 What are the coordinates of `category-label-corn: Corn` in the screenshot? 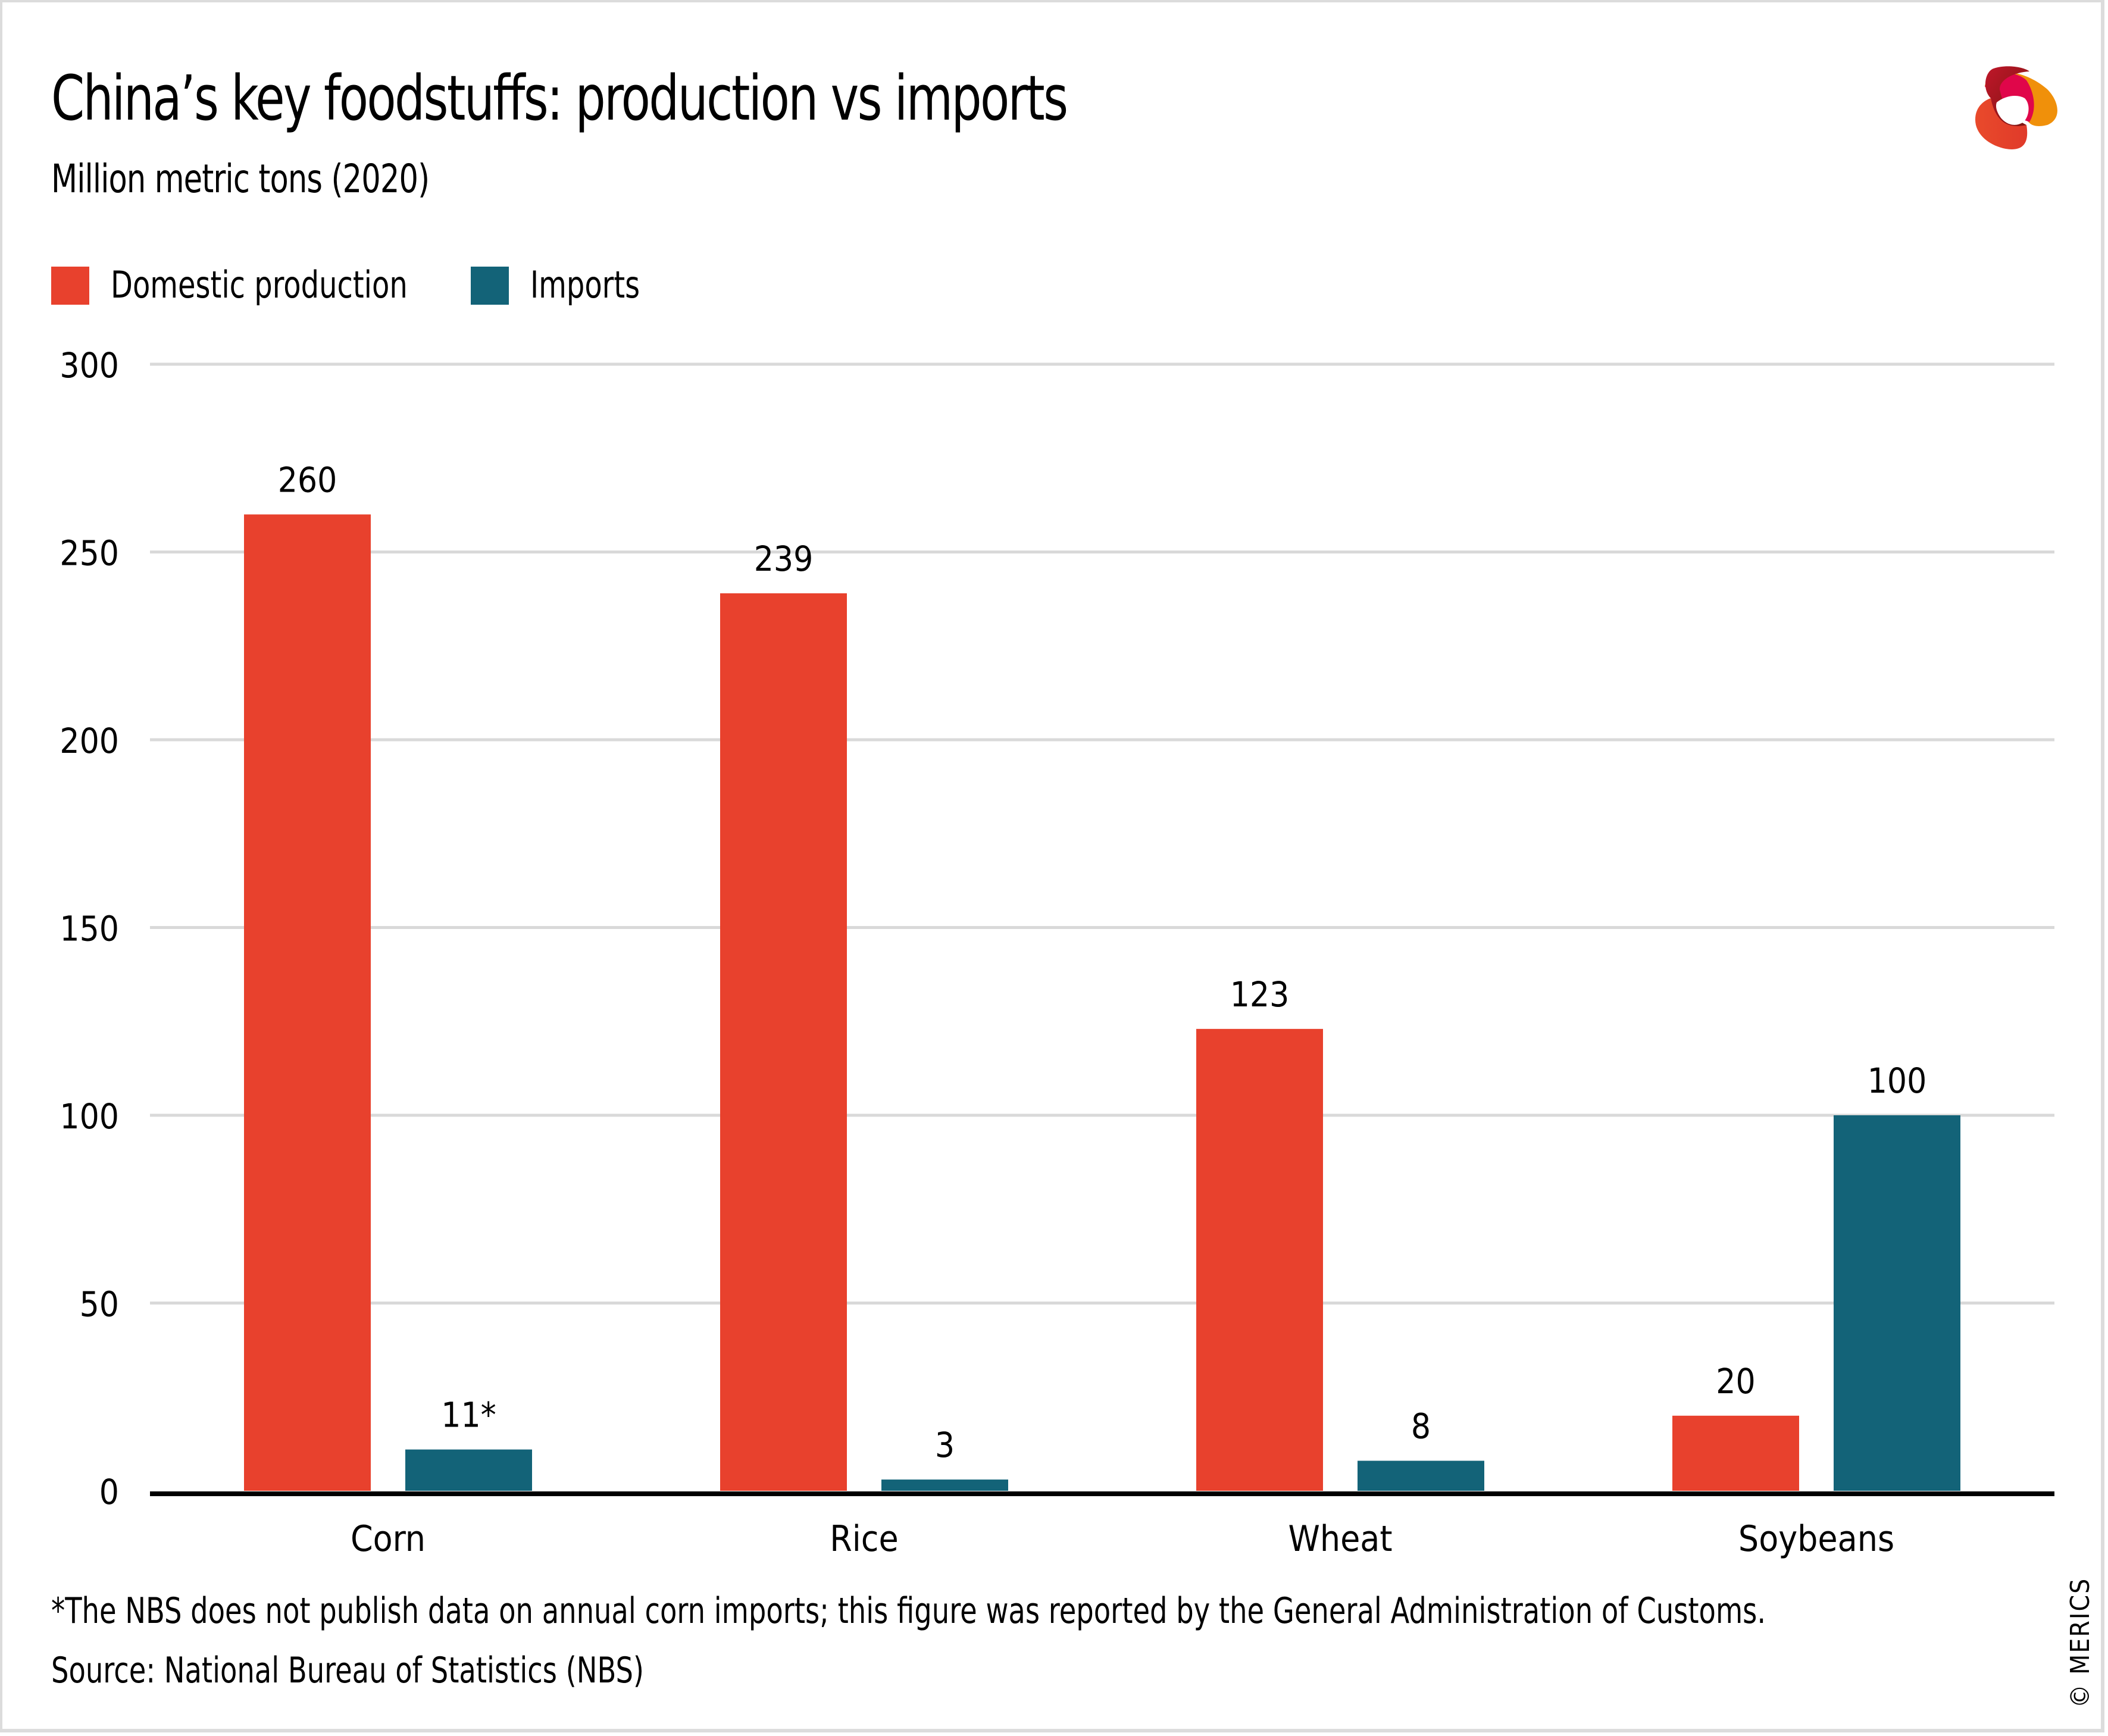 It's located at (388, 1539).